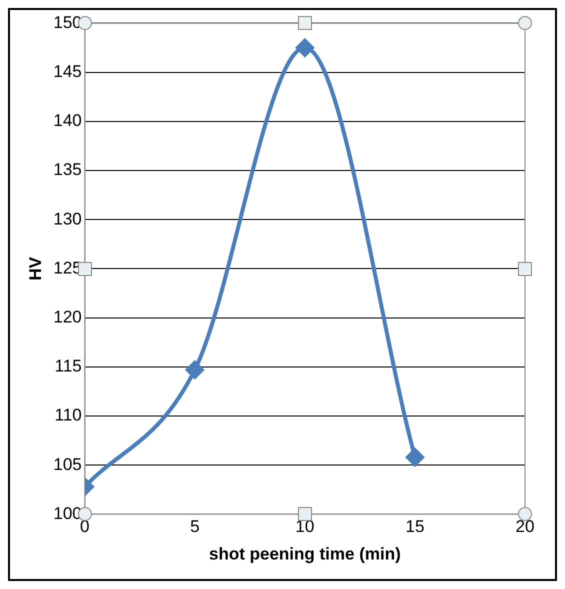 The image size is (565, 589). What do you see at coordinates (68, 366) in the screenshot?
I see `y-tick-label: 115` at bounding box center [68, 366].